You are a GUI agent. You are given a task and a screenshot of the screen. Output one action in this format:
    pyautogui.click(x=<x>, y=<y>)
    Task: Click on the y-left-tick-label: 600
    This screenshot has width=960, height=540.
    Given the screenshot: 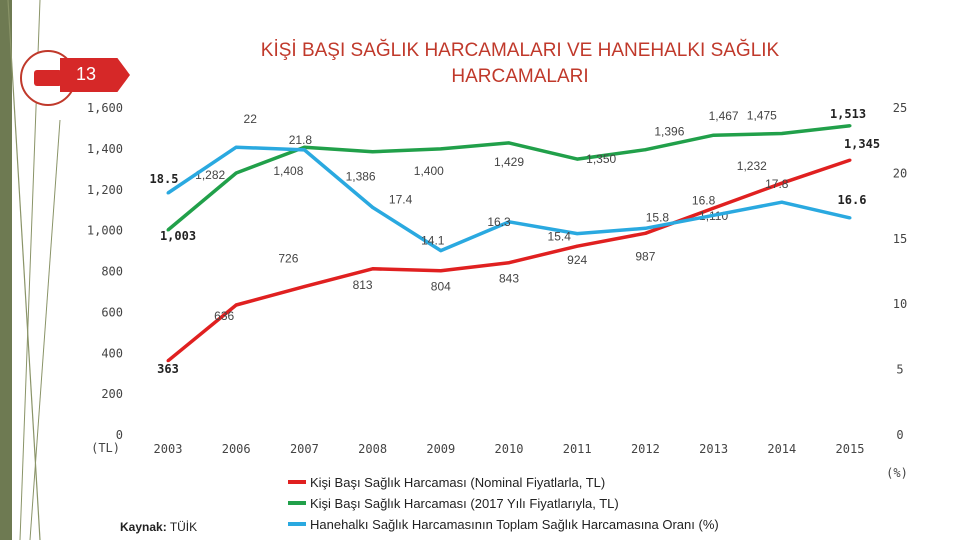 What is the action you would take?
    pyautogui.click(x=112, y=312)
    